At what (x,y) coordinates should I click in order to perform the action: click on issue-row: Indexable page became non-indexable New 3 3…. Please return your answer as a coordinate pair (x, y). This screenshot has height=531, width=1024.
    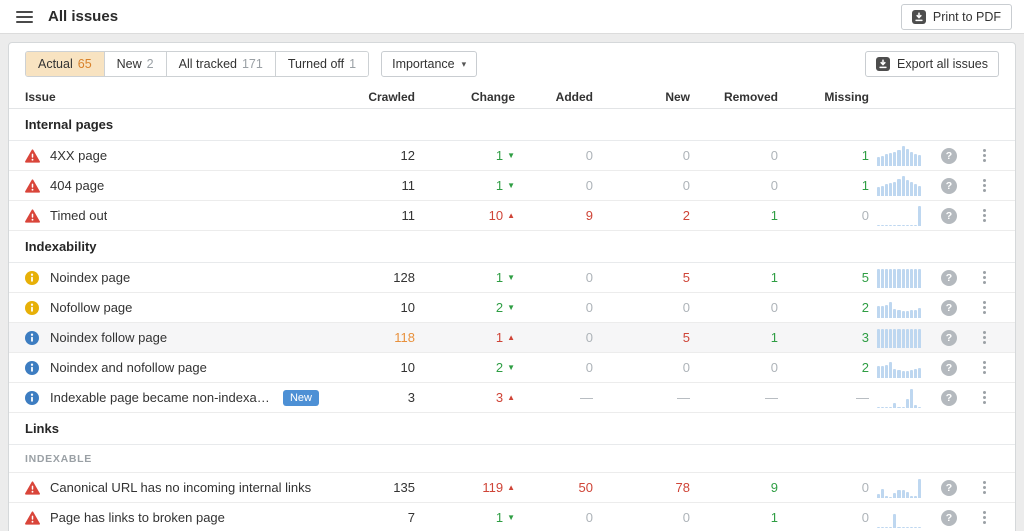
    Looking at the image, I should click on (512, 398).